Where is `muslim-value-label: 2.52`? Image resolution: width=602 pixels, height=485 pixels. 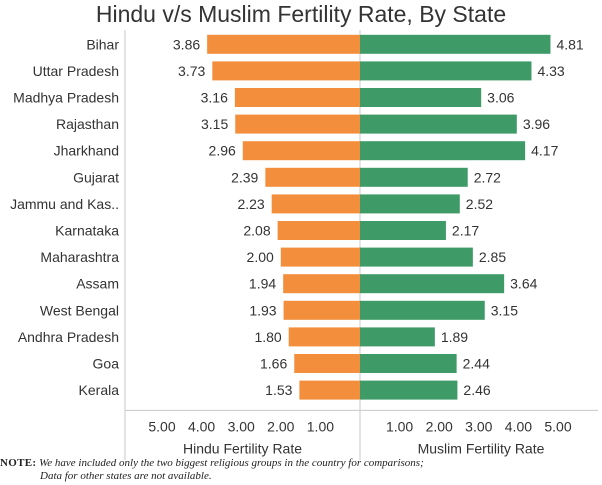
muslim-value-label: 2.52 is located at coordinates (479, 204).